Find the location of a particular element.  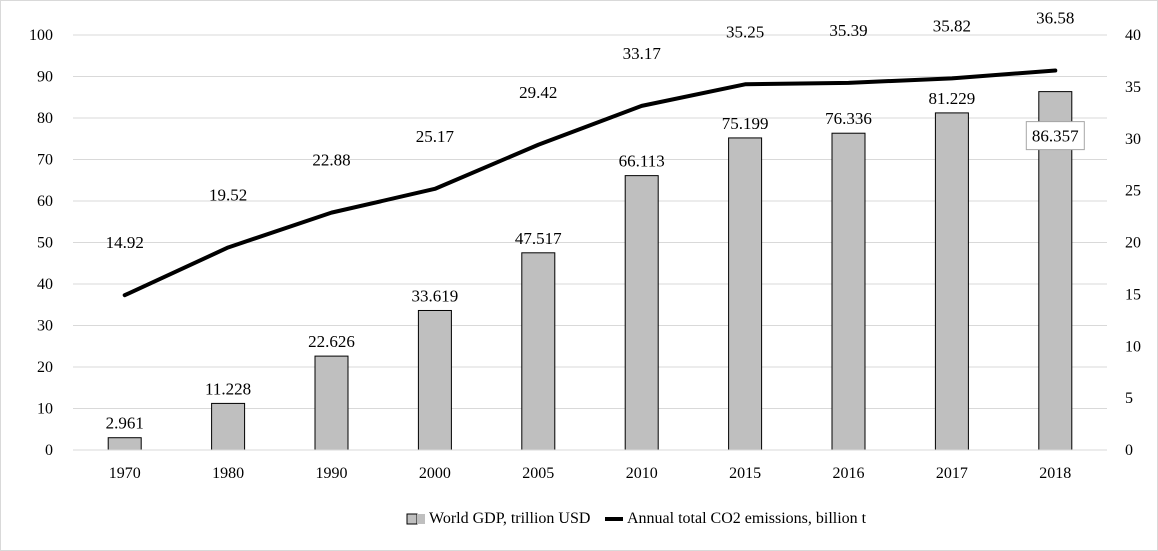

line-data-label: 29.42 is located at coordinates (538, 92).